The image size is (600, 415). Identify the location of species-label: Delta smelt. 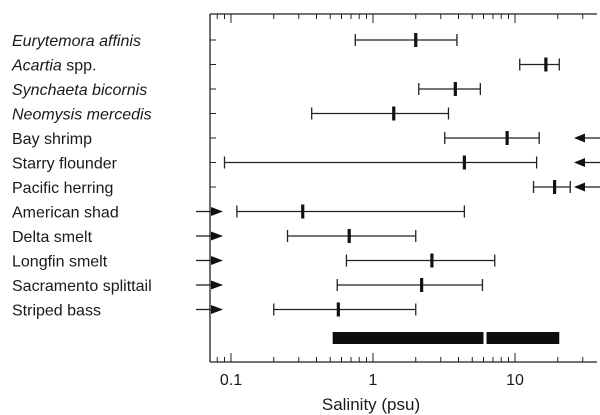
(52, 237).